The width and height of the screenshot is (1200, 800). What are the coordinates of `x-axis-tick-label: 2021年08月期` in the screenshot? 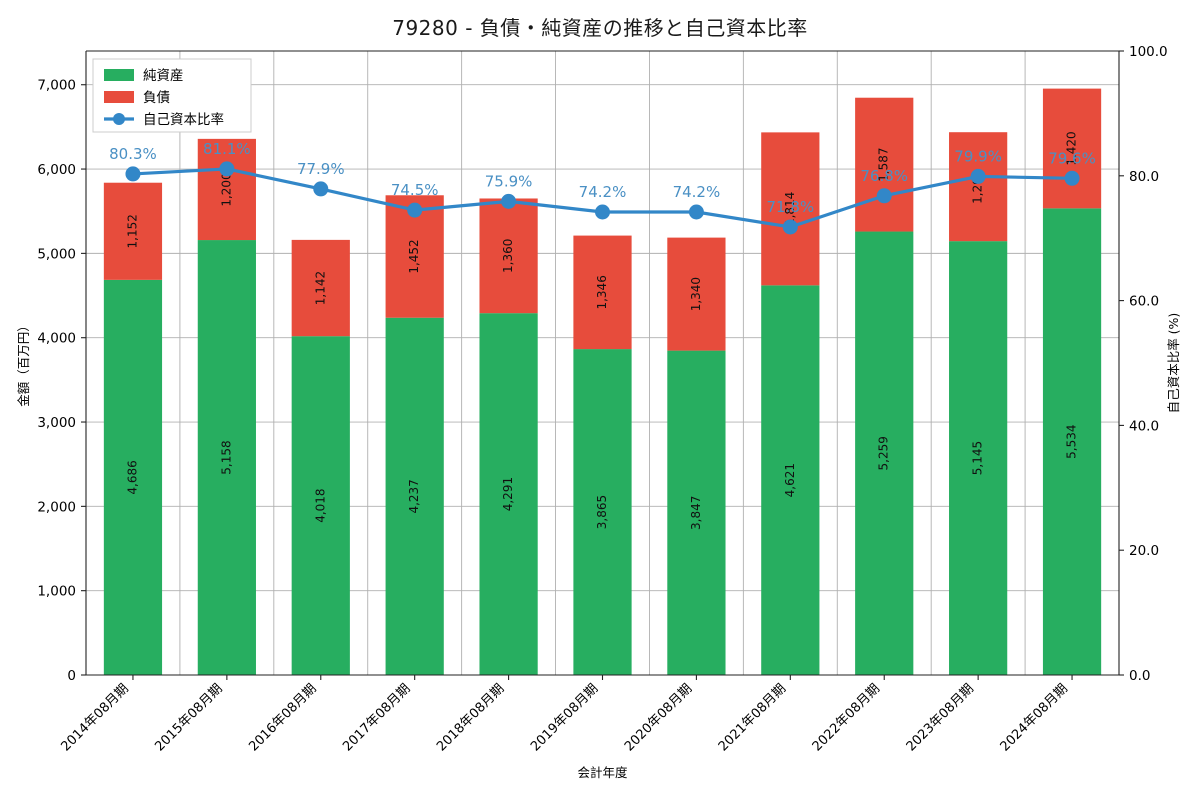 It's located at (752, 717).